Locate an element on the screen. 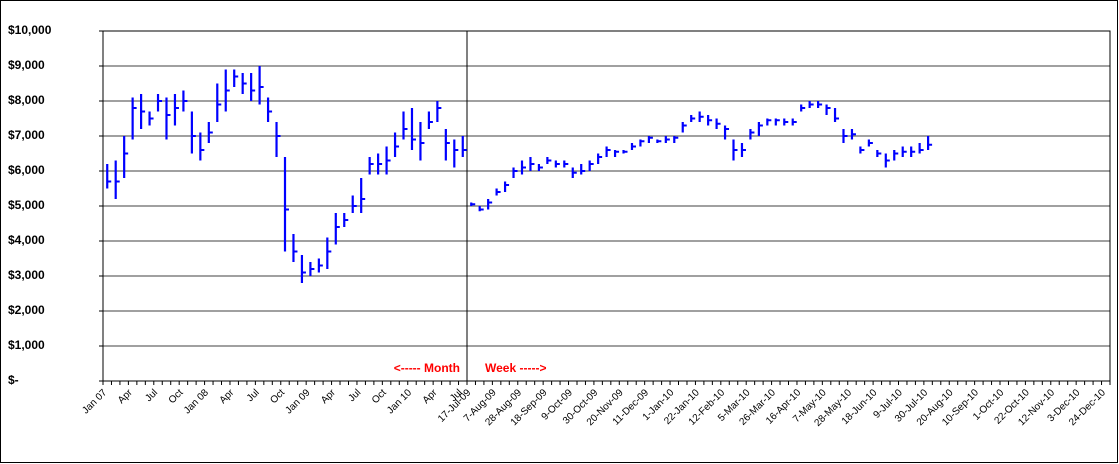 This screenshot has height=464, width=1119. y-tick-label: $5,000 is located at coordinates (26, 205).